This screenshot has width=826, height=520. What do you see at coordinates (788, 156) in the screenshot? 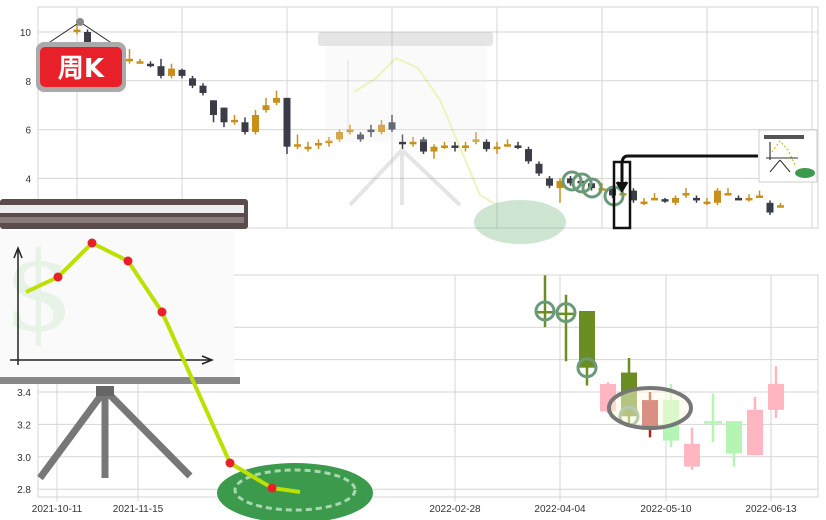
I see `mini-whiteboard-thumbnail` at bounding box center [788, 156].